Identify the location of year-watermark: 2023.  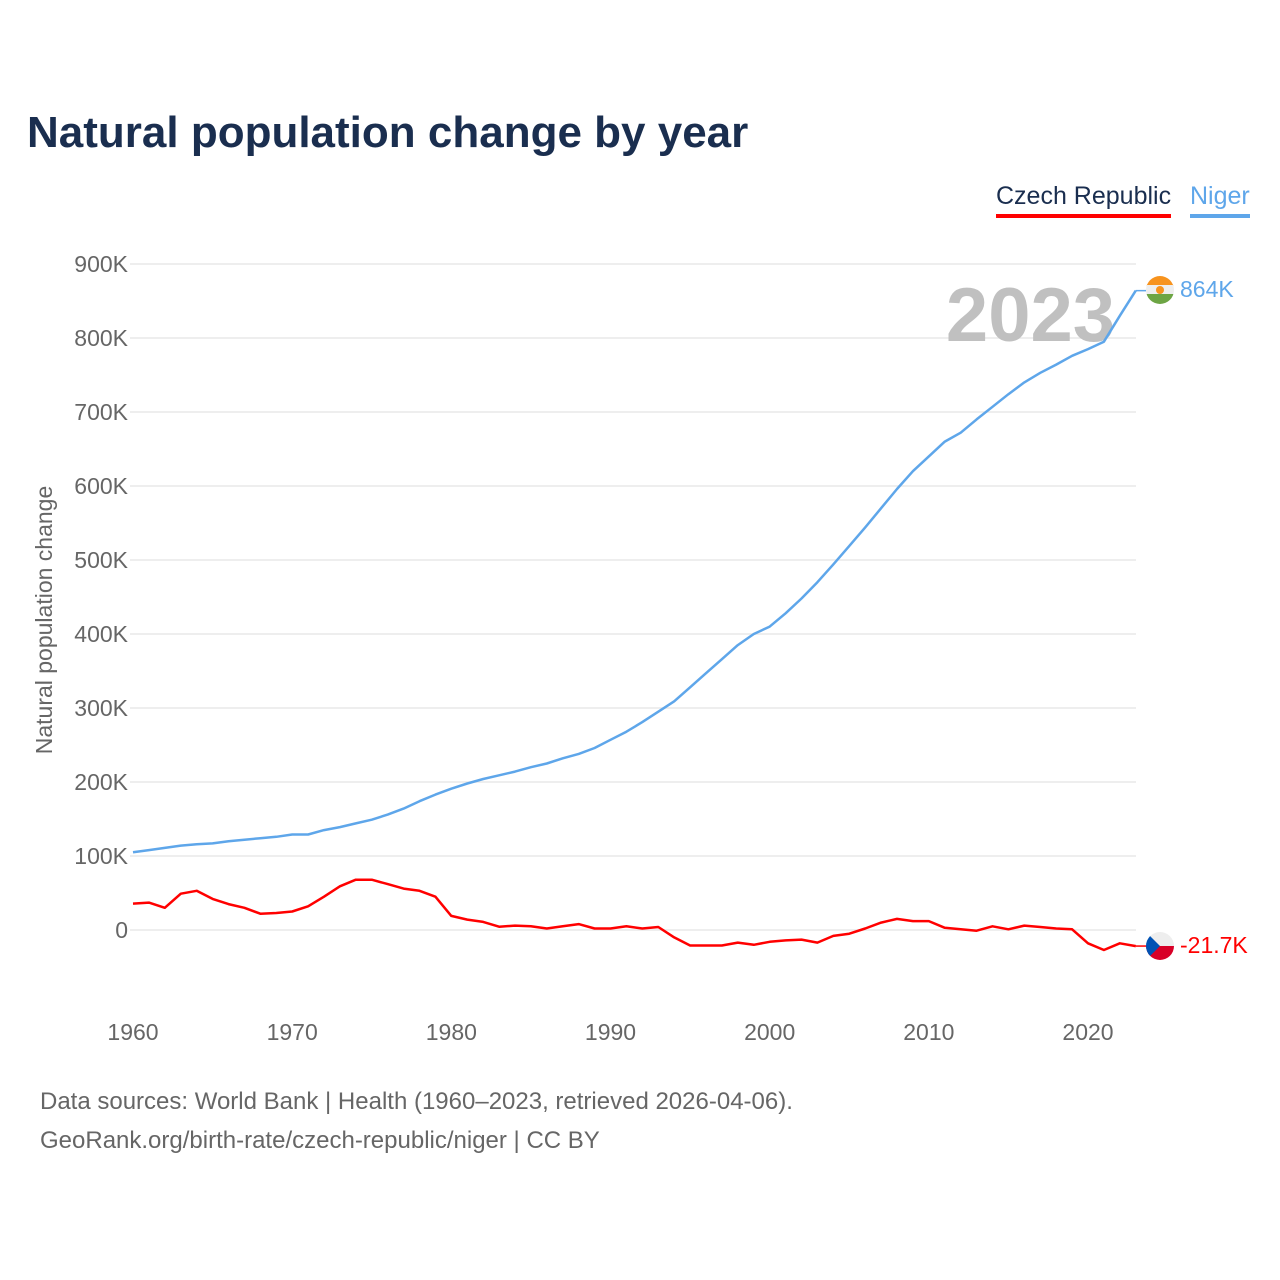
(1030, 315).